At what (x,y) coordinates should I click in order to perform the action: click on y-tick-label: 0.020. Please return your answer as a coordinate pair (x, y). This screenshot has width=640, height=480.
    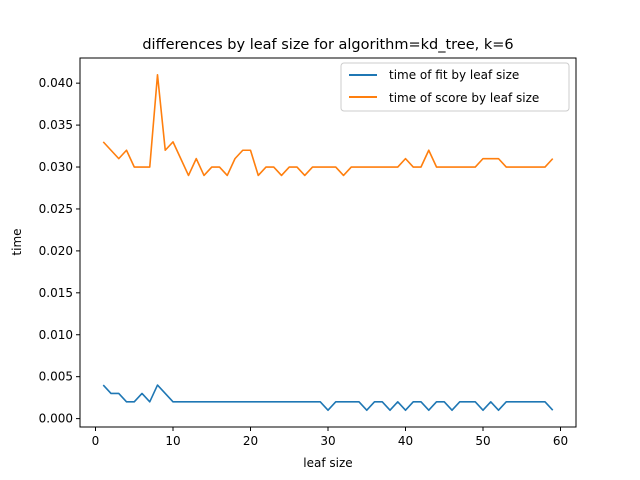
    Looking at the image, I should click on (56, 251).